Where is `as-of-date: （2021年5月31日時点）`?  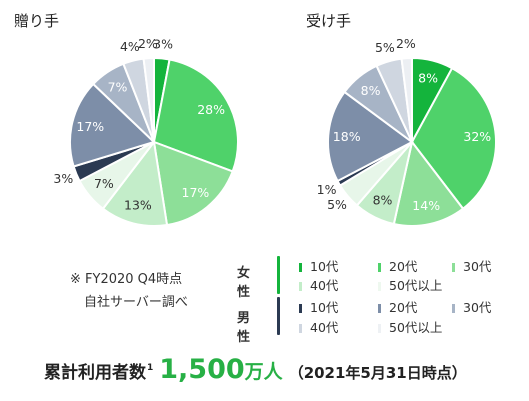
as-of-date: （2021年5月31日時点） is located at coordinates (377, 373).